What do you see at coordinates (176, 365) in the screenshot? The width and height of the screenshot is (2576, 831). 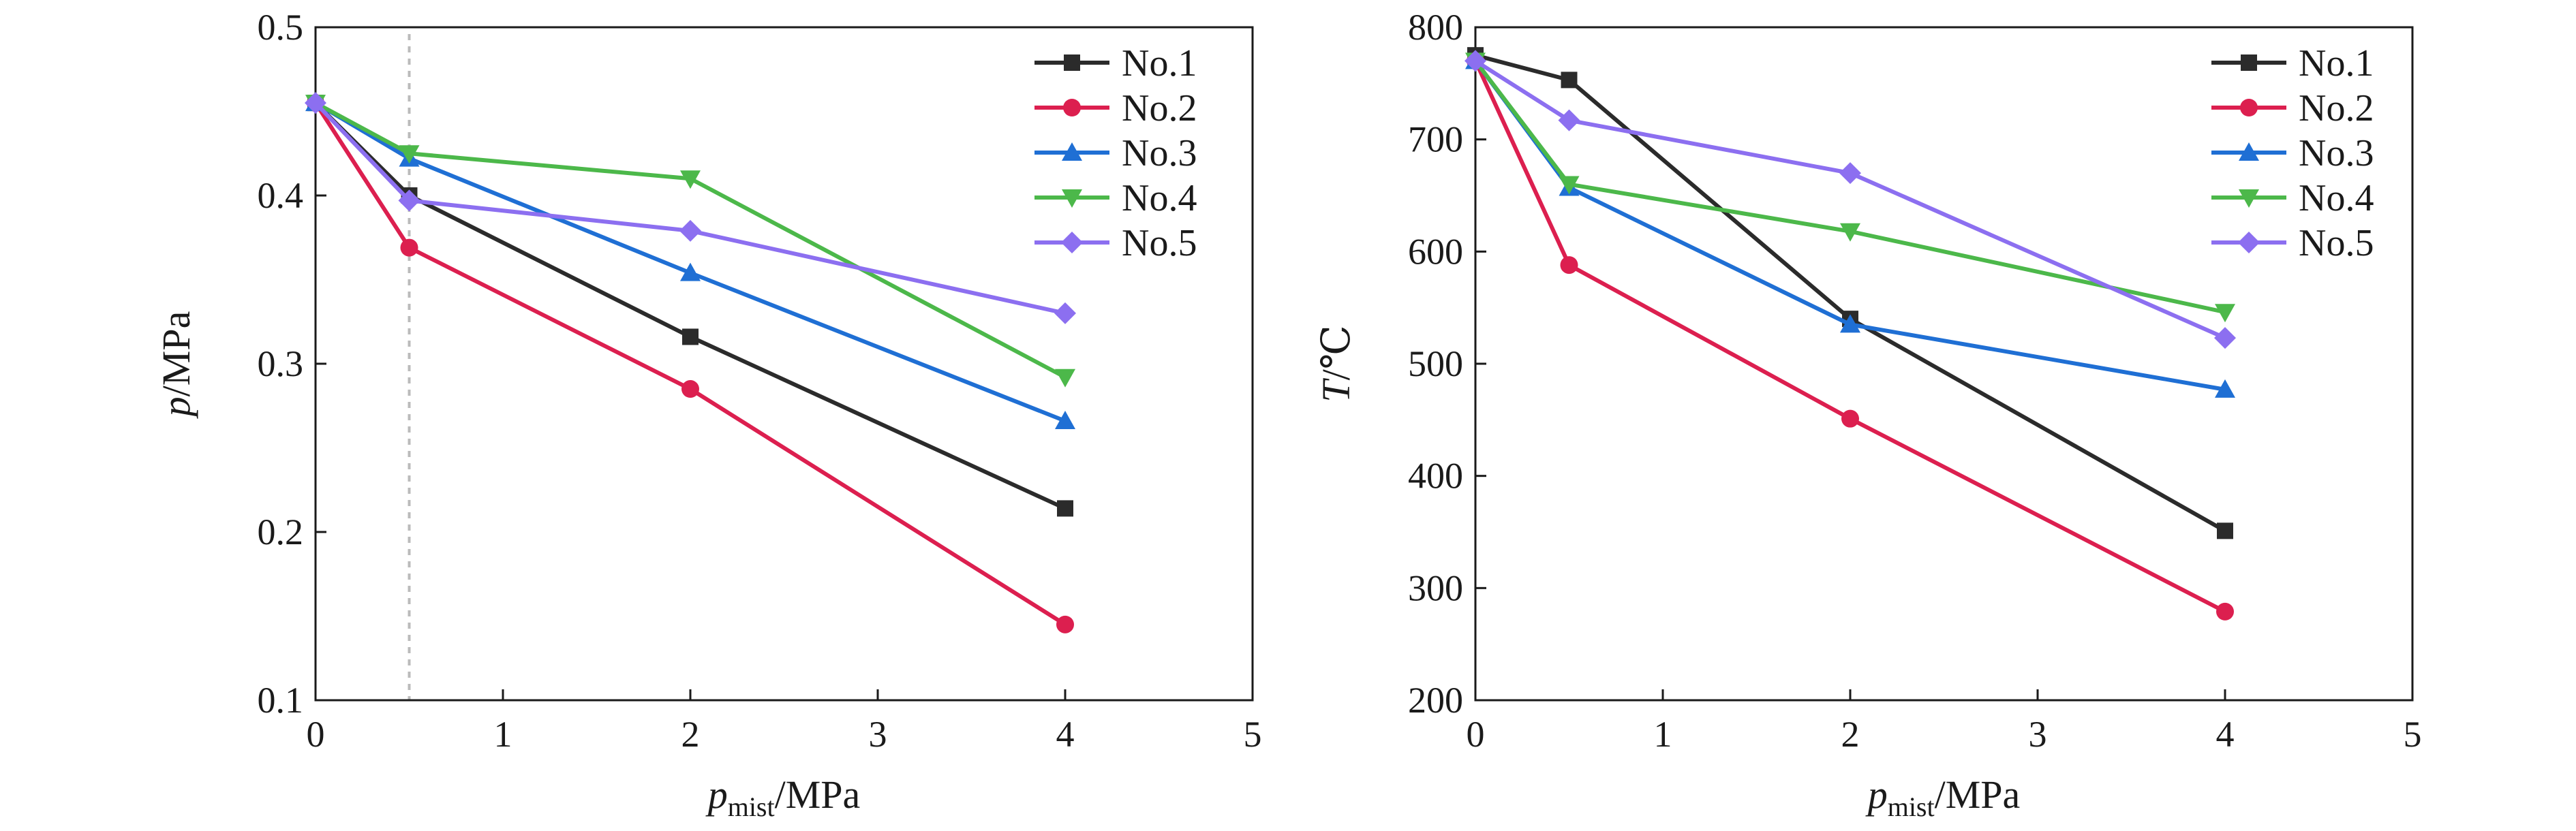 I see `y-axis-label: p/MPa` at bounding box center [176, 365].